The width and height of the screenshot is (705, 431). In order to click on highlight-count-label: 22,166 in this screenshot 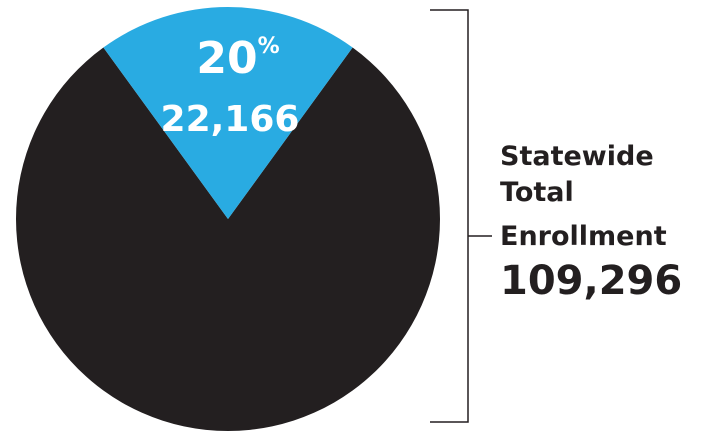, I will do `click(230, 119)`.